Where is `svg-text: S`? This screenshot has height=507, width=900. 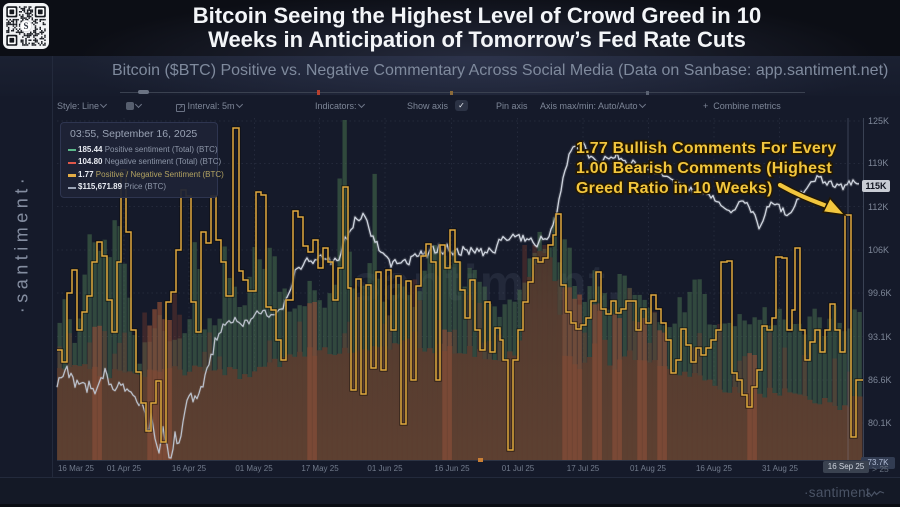 svg-text: S is located at coordinates (25, 26).